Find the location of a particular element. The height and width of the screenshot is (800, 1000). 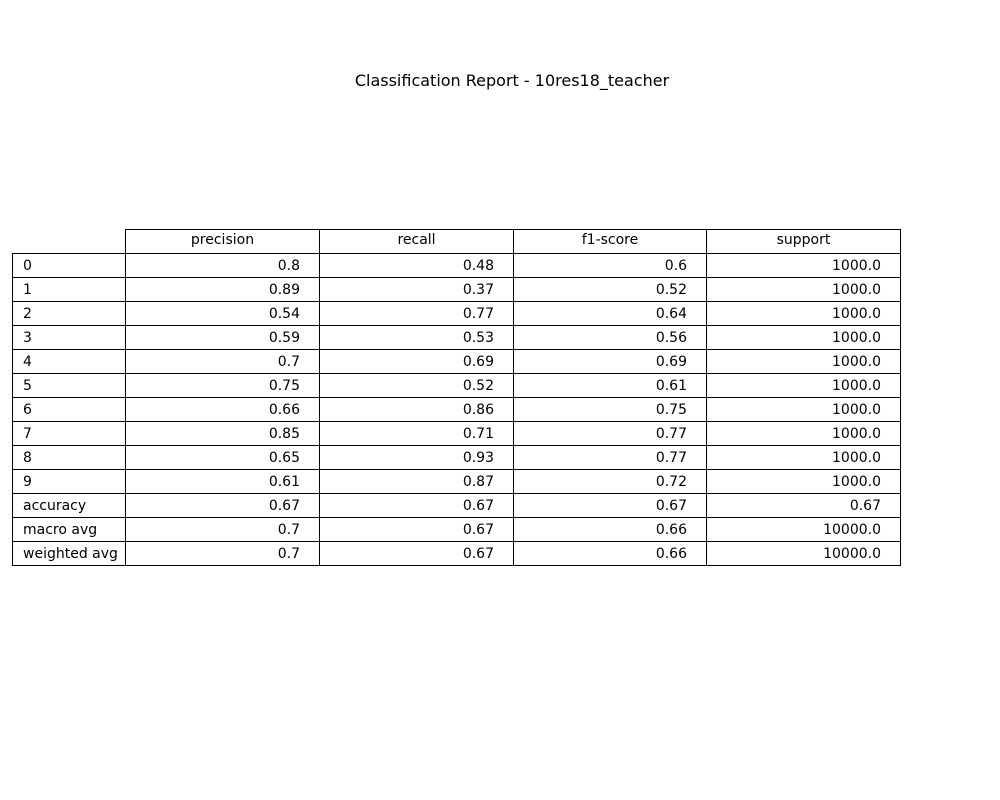

cell-recall: 0.71 is located at coordinates (416, 433).